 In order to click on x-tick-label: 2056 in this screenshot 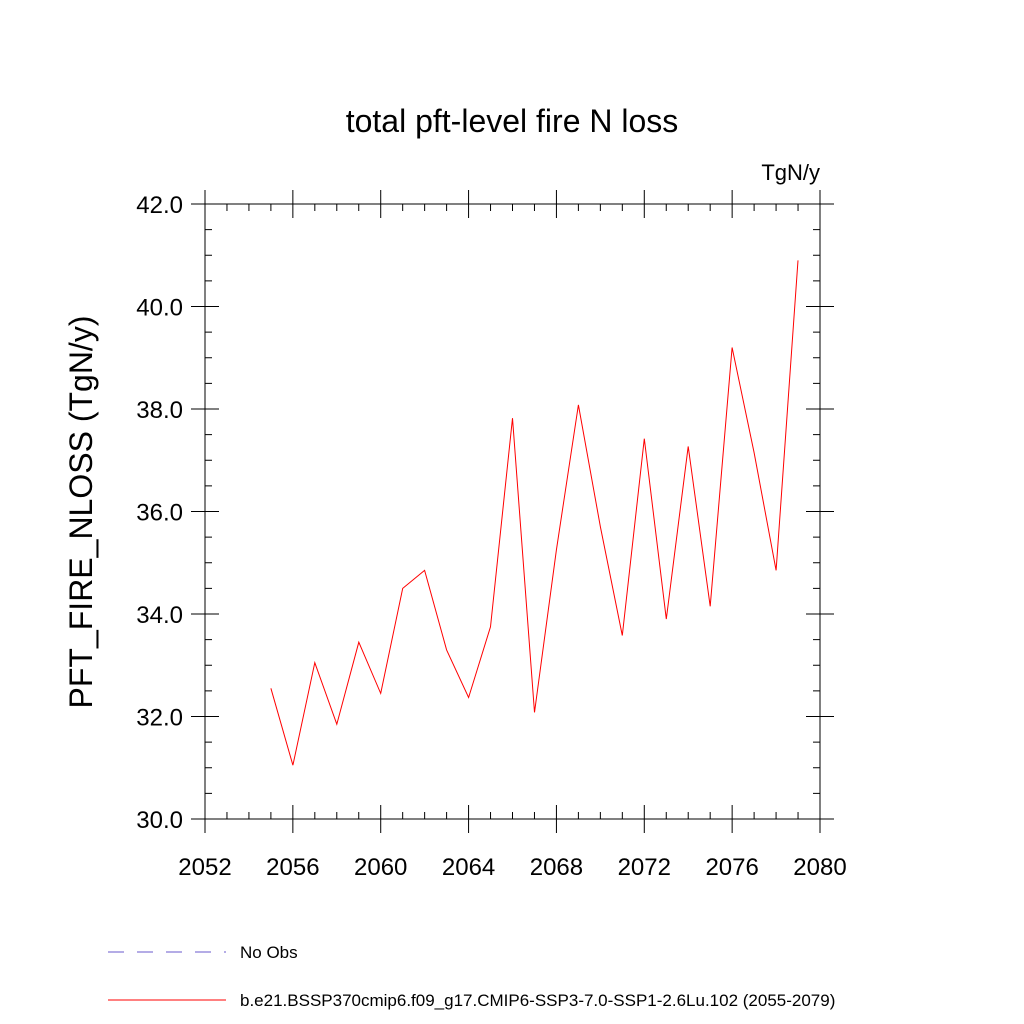, I will do `click(292, 867)`.